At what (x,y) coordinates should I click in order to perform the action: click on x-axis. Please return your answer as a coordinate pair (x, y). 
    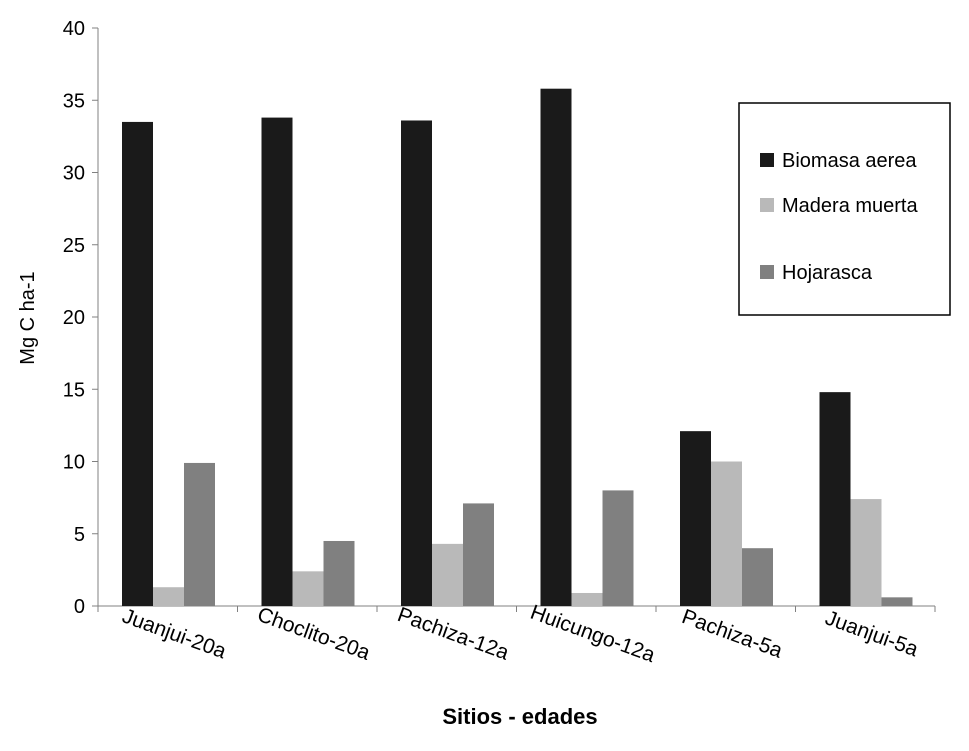
    Looking at the image, I should click on (516, 608).